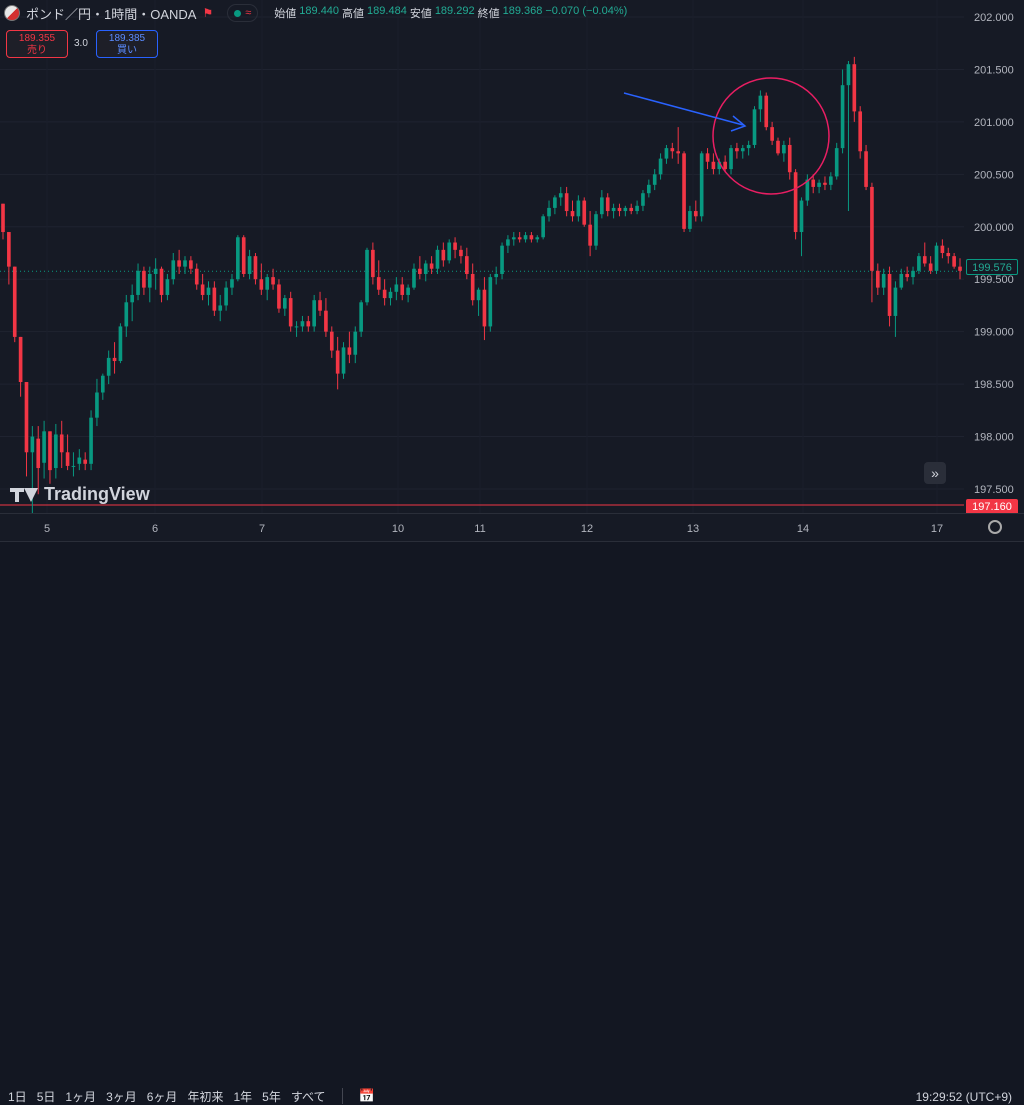 This screenshot has height=1105, width=1024. Describe the element at coordinates (37, 50) in the screenshot. I see `sell-label: 売り` at that location.